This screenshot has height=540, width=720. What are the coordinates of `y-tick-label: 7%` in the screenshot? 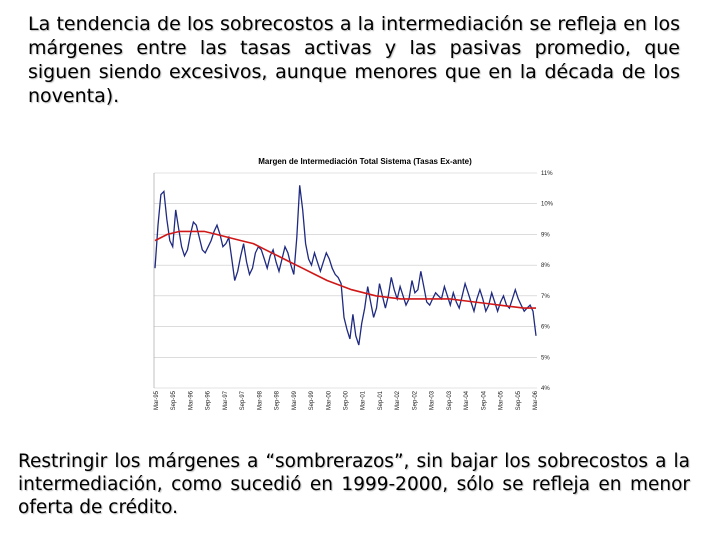 It's located at (545, 297).